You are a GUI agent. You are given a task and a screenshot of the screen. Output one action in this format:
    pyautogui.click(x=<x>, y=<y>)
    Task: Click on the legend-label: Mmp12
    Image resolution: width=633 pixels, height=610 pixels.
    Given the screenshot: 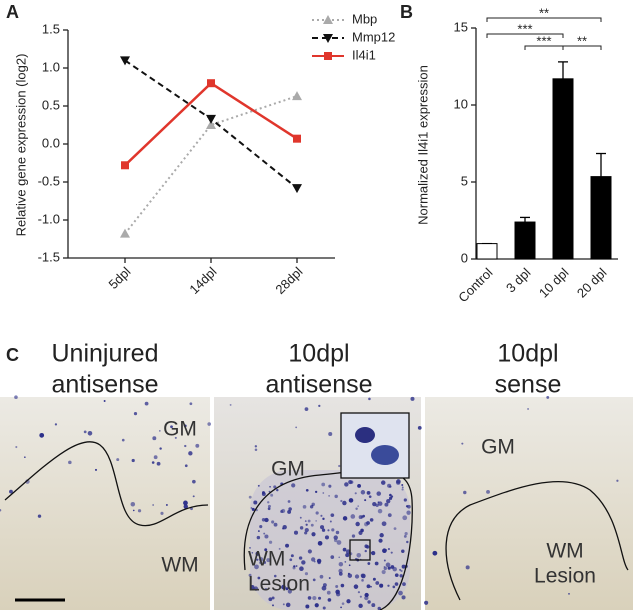 What is the action you would take?
    pyautogui.click(x=373, y=36)
    